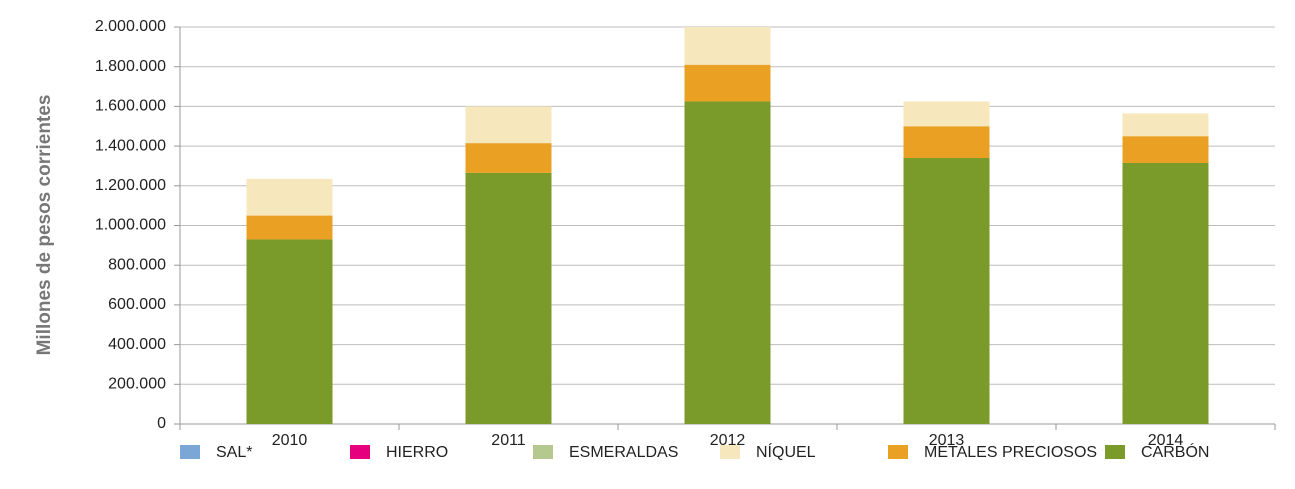  What do you see at coordinates (130, 185) in the screenshot?
I see `y-tick-label: 1.200.000` at bounding box center [130, 185].